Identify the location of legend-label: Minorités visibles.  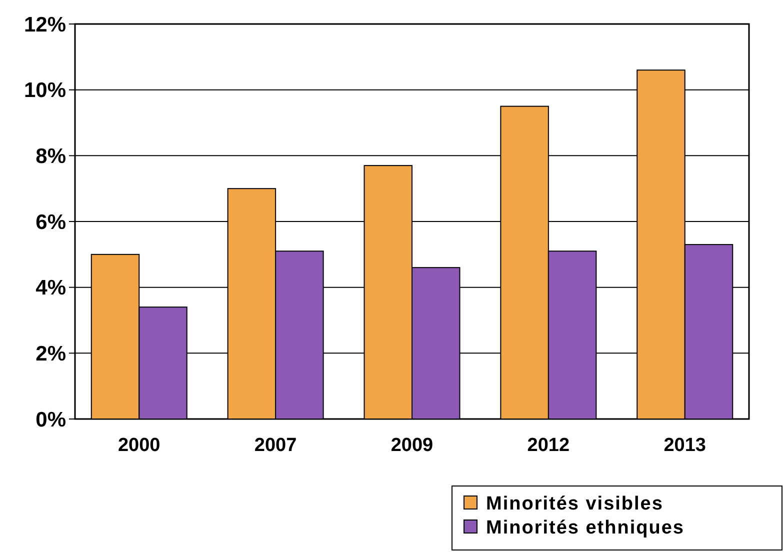
(575, 504).